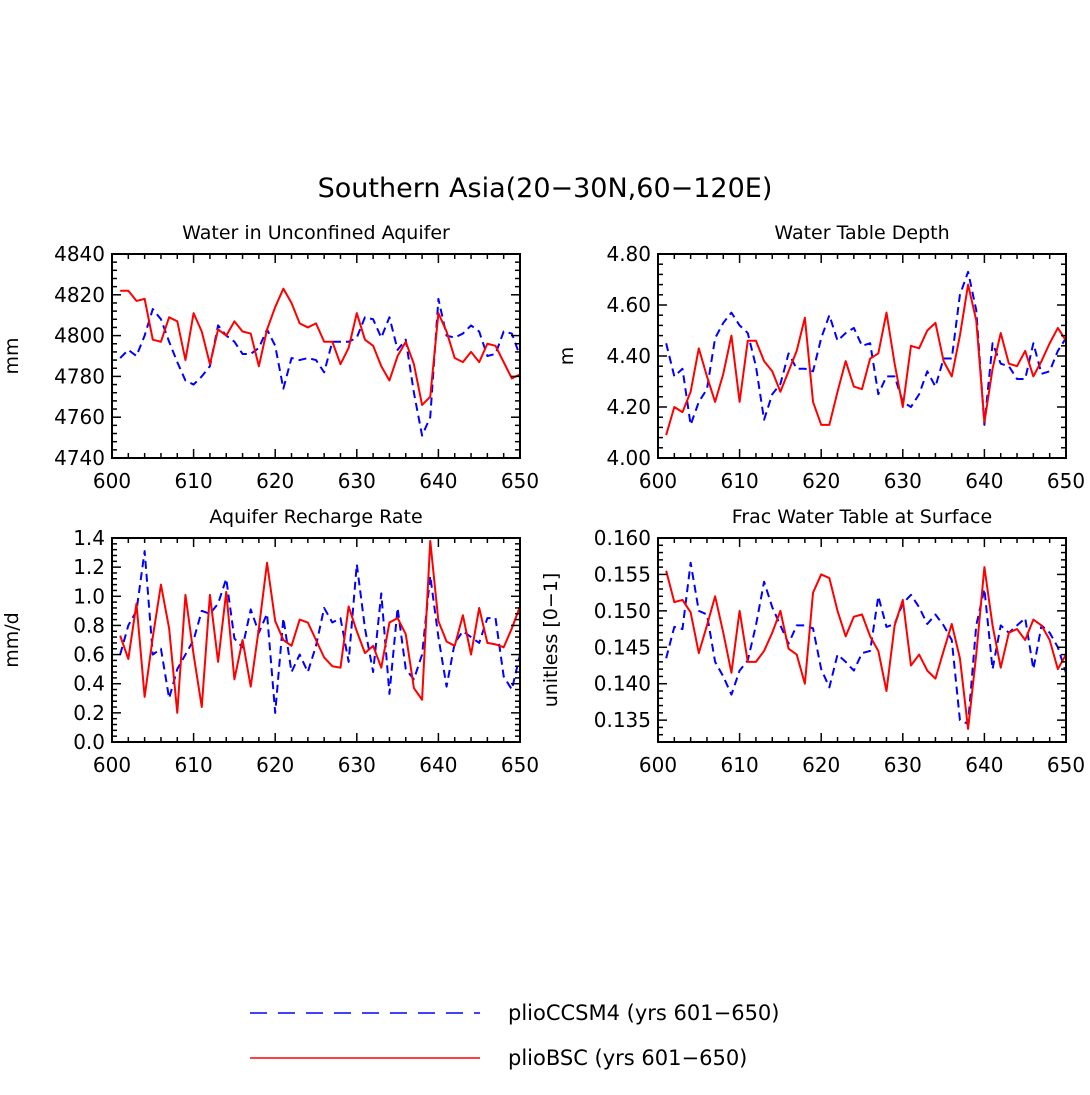  I want to click on water-in-unconfined-aquifer-ytick-label: 4780, so click(79, 376).